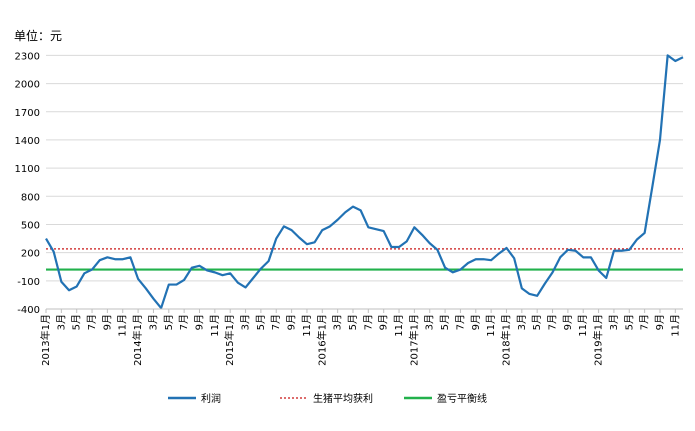 The width and height of the screenshot is (695, 431). I want to click on x-tick-label: 2014年1月, so click(137, 340).